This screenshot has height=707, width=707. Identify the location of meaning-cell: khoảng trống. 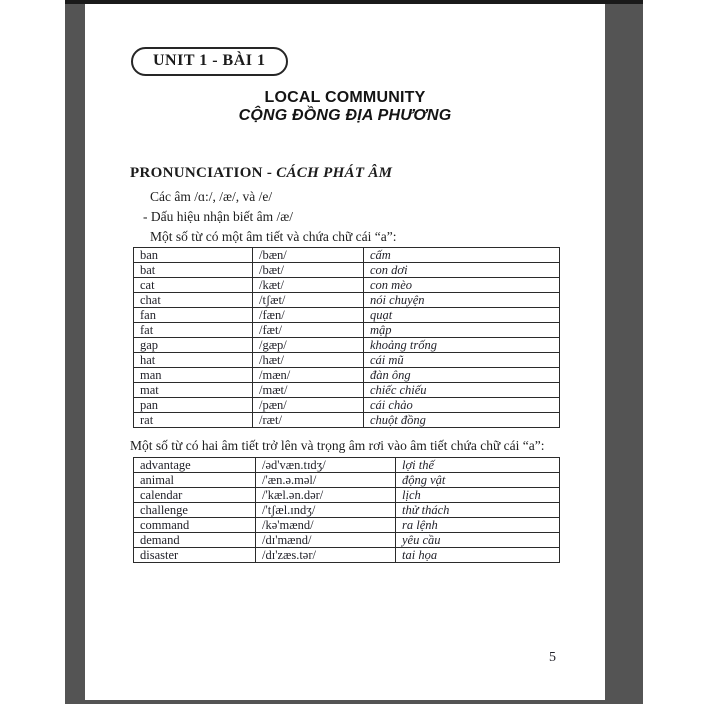
(461, 345).